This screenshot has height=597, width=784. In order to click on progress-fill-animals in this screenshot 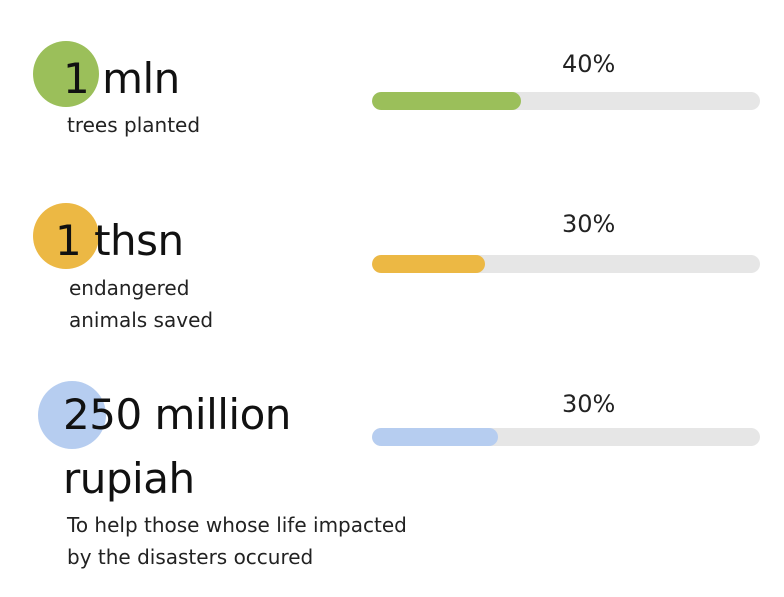, I will do `click(428, 264)`.